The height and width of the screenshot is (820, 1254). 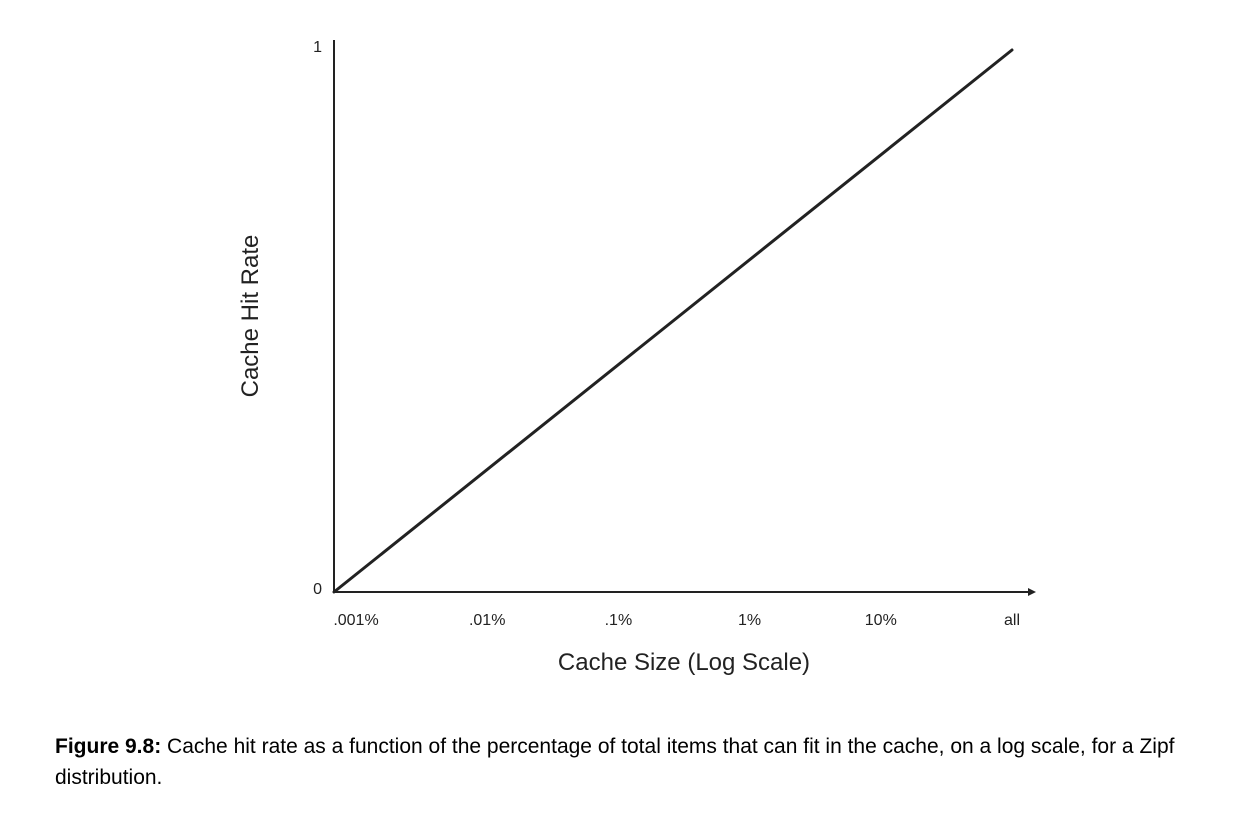 What do you see at coordinates (881, 620) in the screenshot?
I see `x-tick-label: 10%` at bounding box center [881, 620].